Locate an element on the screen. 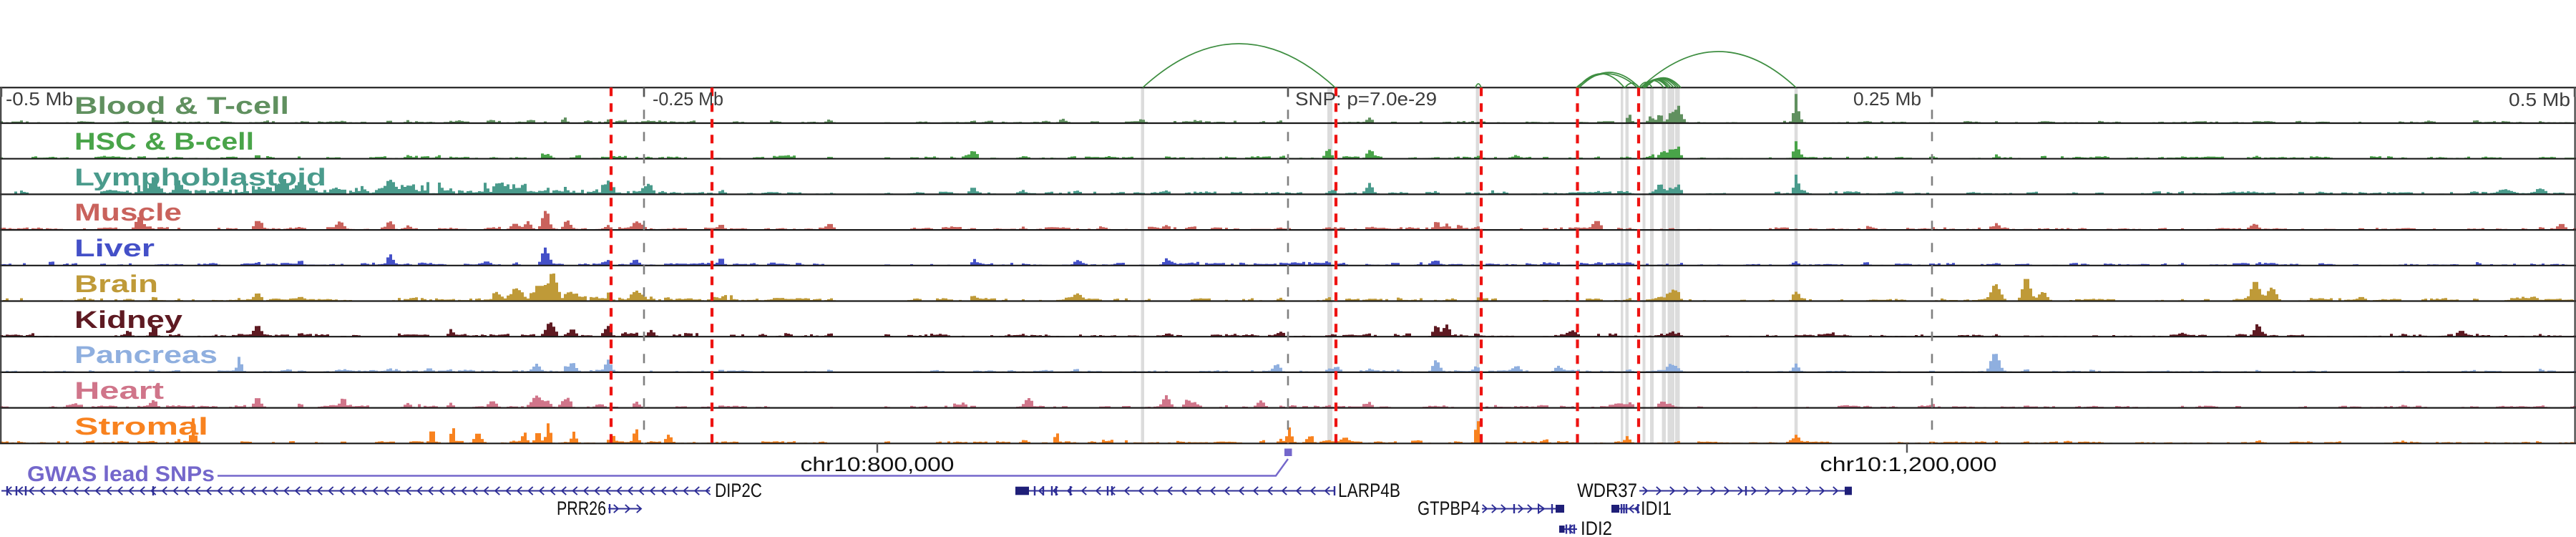 The height and width of the screenshot is (537, 2576). svg-text: PRR26 is located at coordinates (581, 508).